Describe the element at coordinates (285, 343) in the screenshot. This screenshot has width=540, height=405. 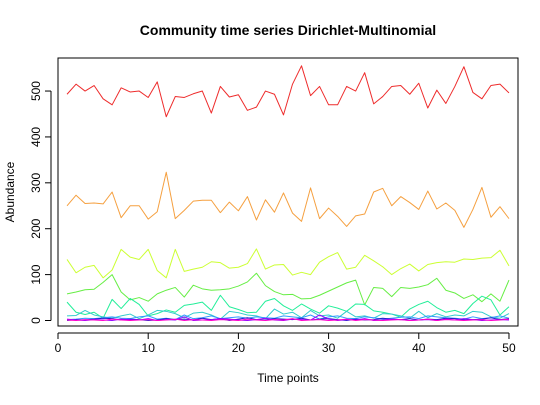
I see `x-axis: 0 10 20 30 40 50` at that location.